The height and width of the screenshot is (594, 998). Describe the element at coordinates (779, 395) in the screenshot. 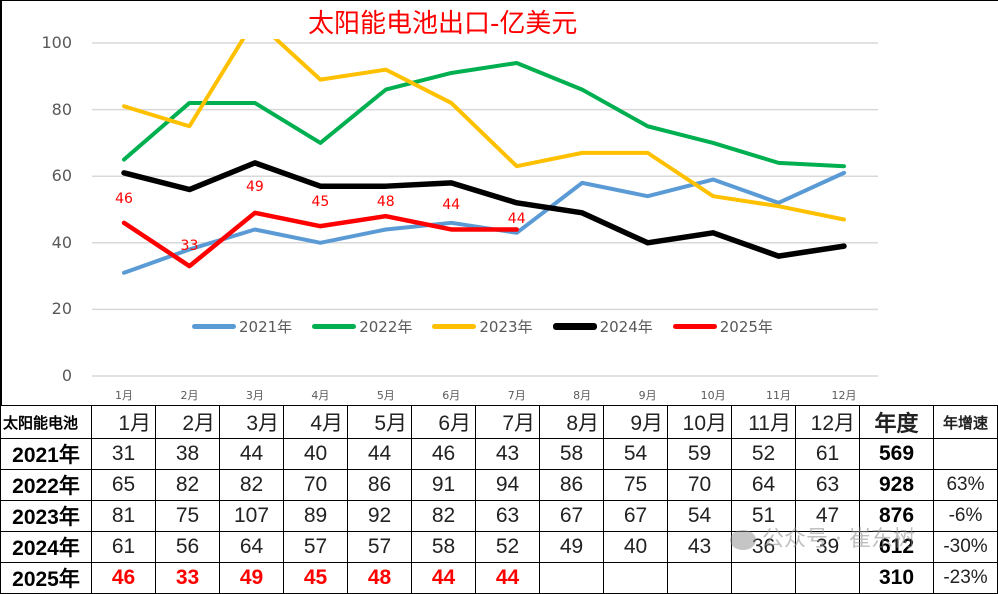

I see `x-tick-label: 11月` at that location.